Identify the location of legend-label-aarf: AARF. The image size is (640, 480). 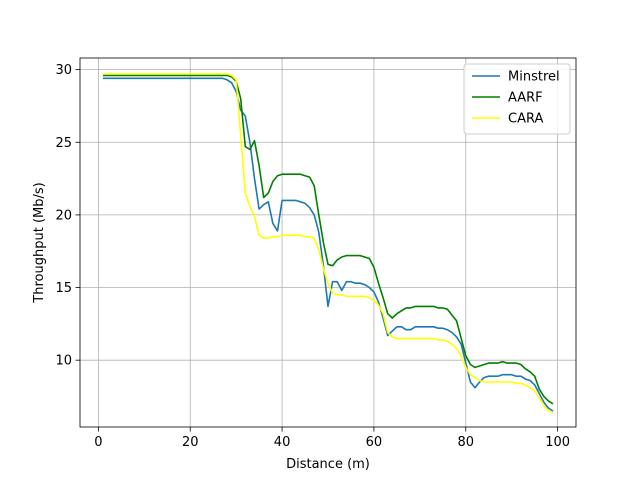
(525, 98).